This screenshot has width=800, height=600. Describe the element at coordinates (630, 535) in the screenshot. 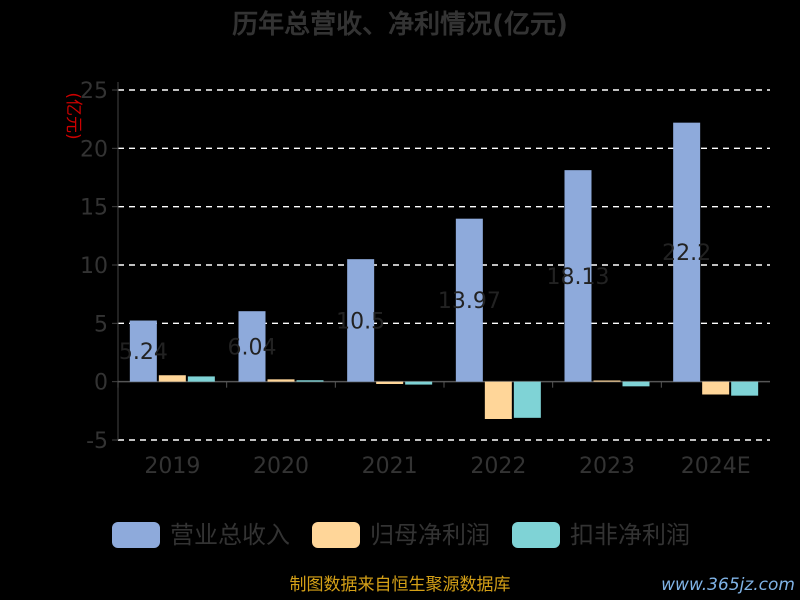

I see `legend-label: 扣非净利润` at that location.